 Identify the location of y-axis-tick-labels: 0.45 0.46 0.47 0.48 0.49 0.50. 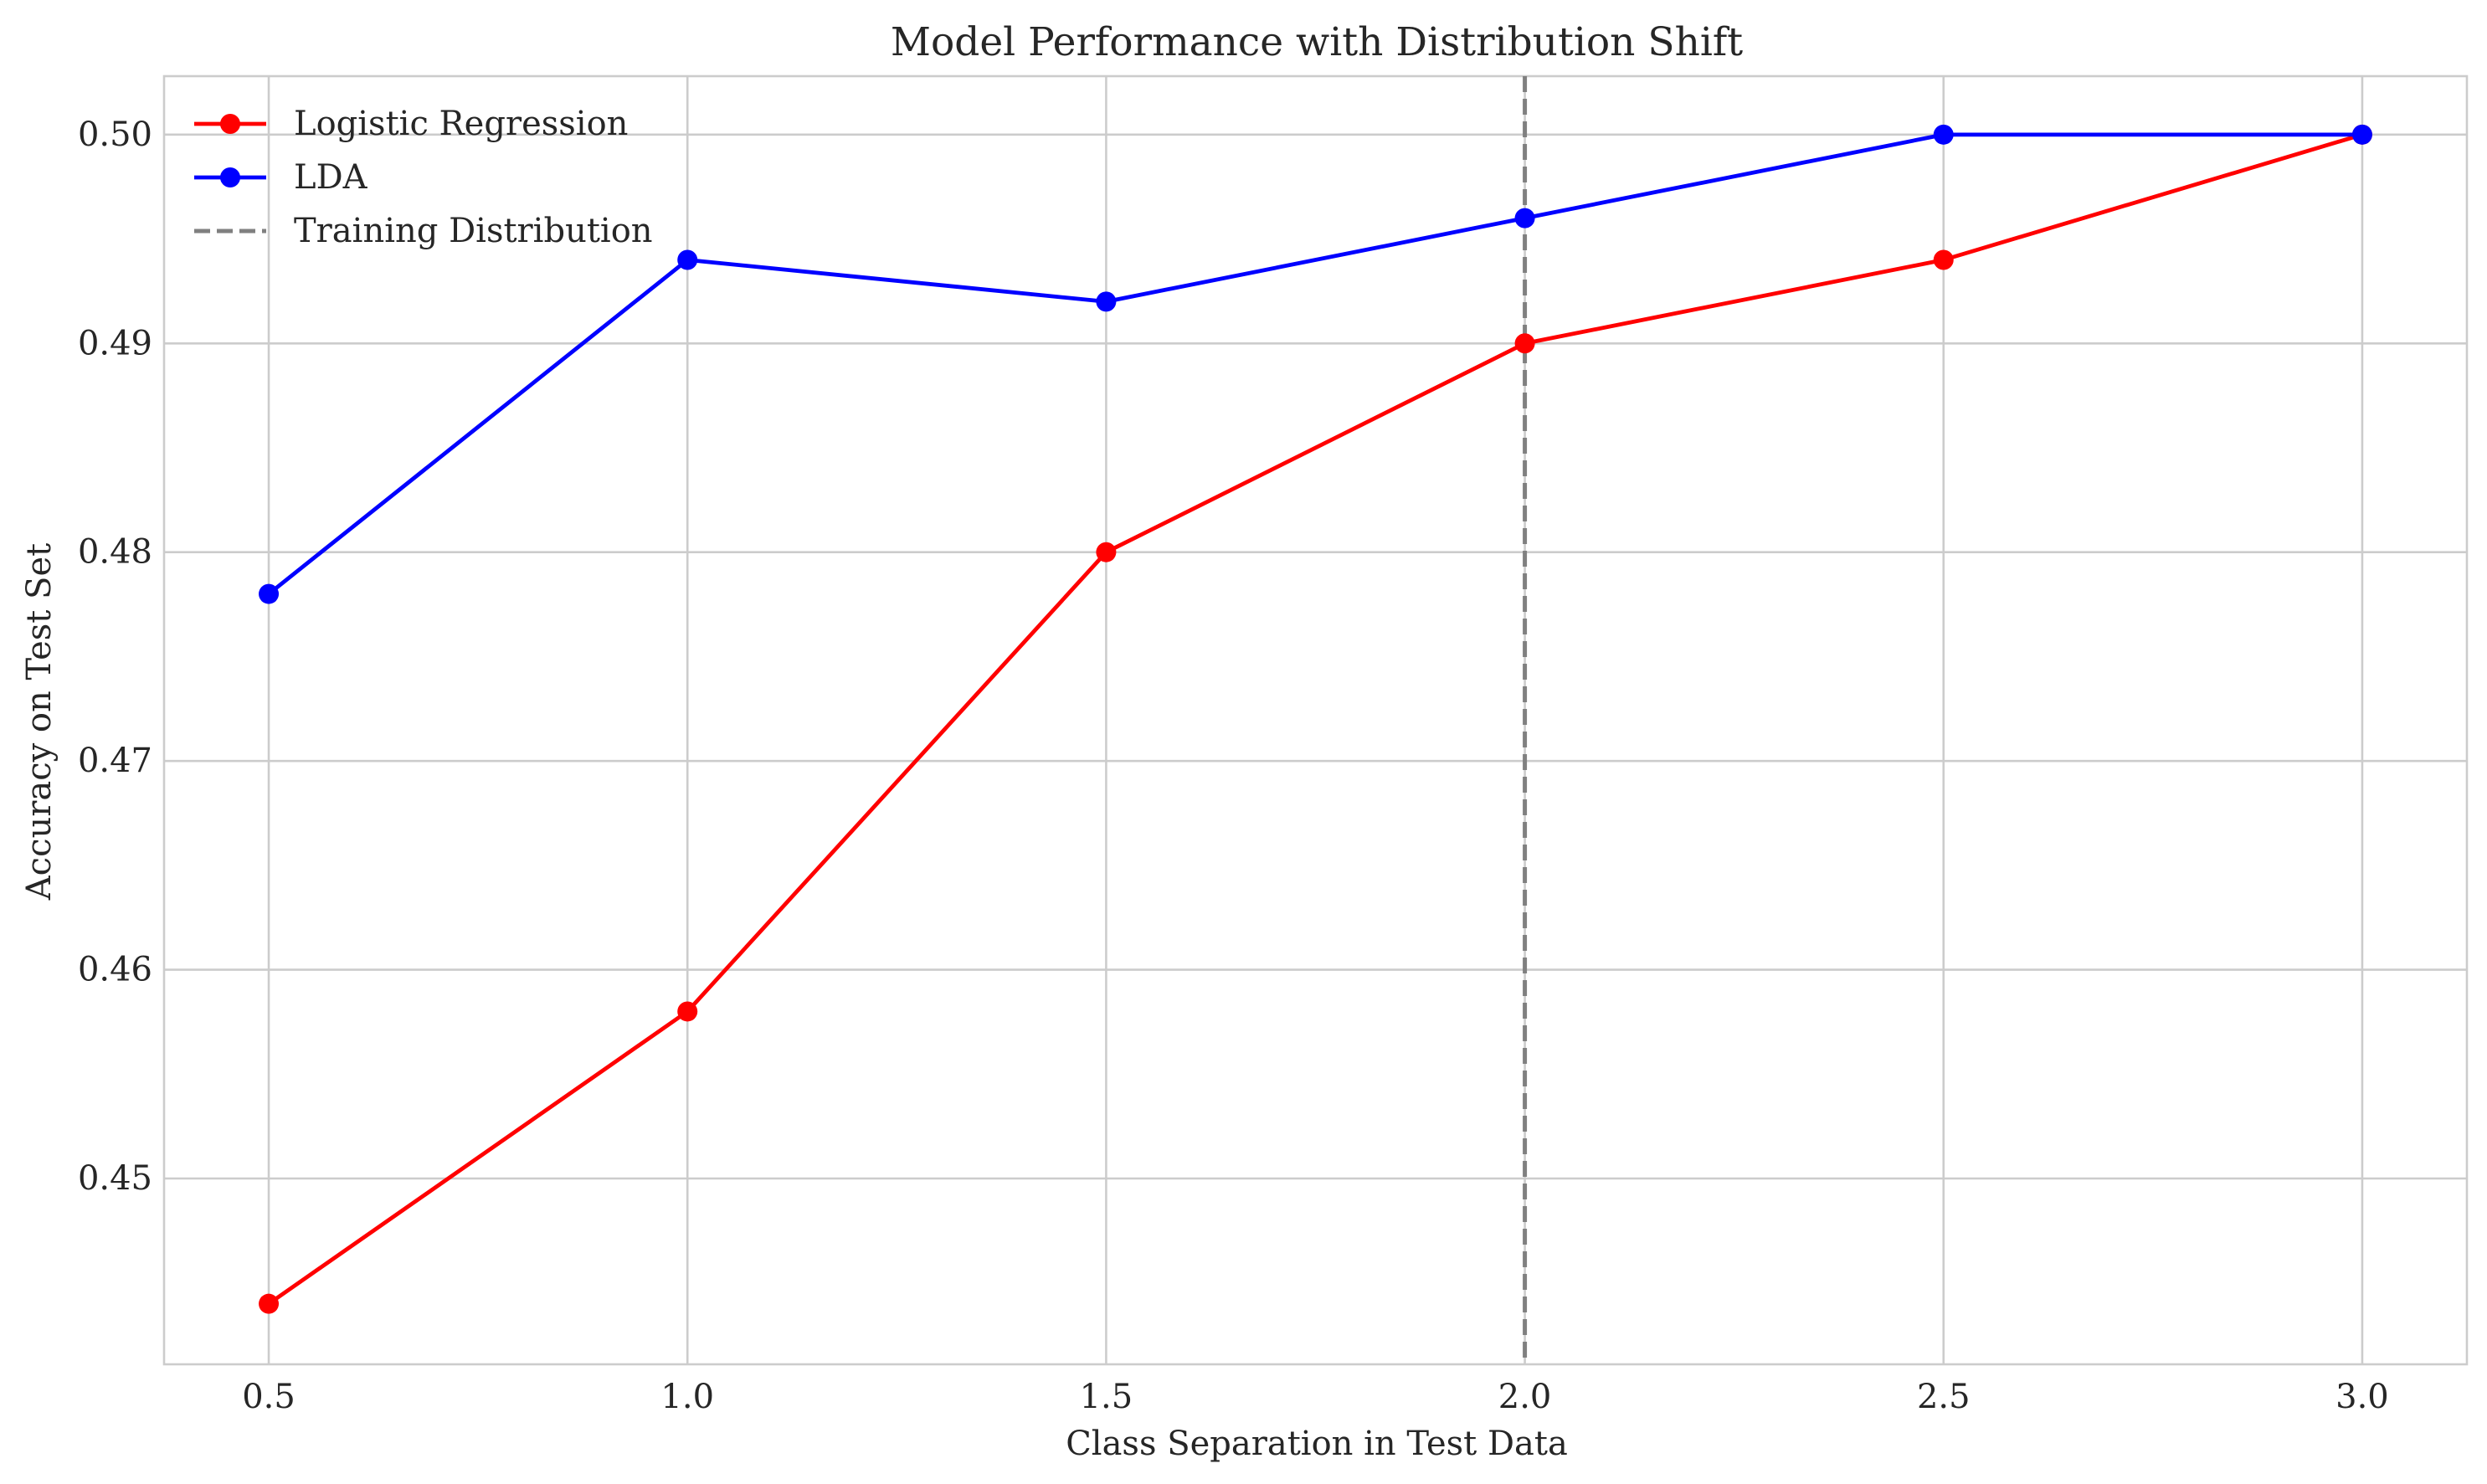
(115, 657).